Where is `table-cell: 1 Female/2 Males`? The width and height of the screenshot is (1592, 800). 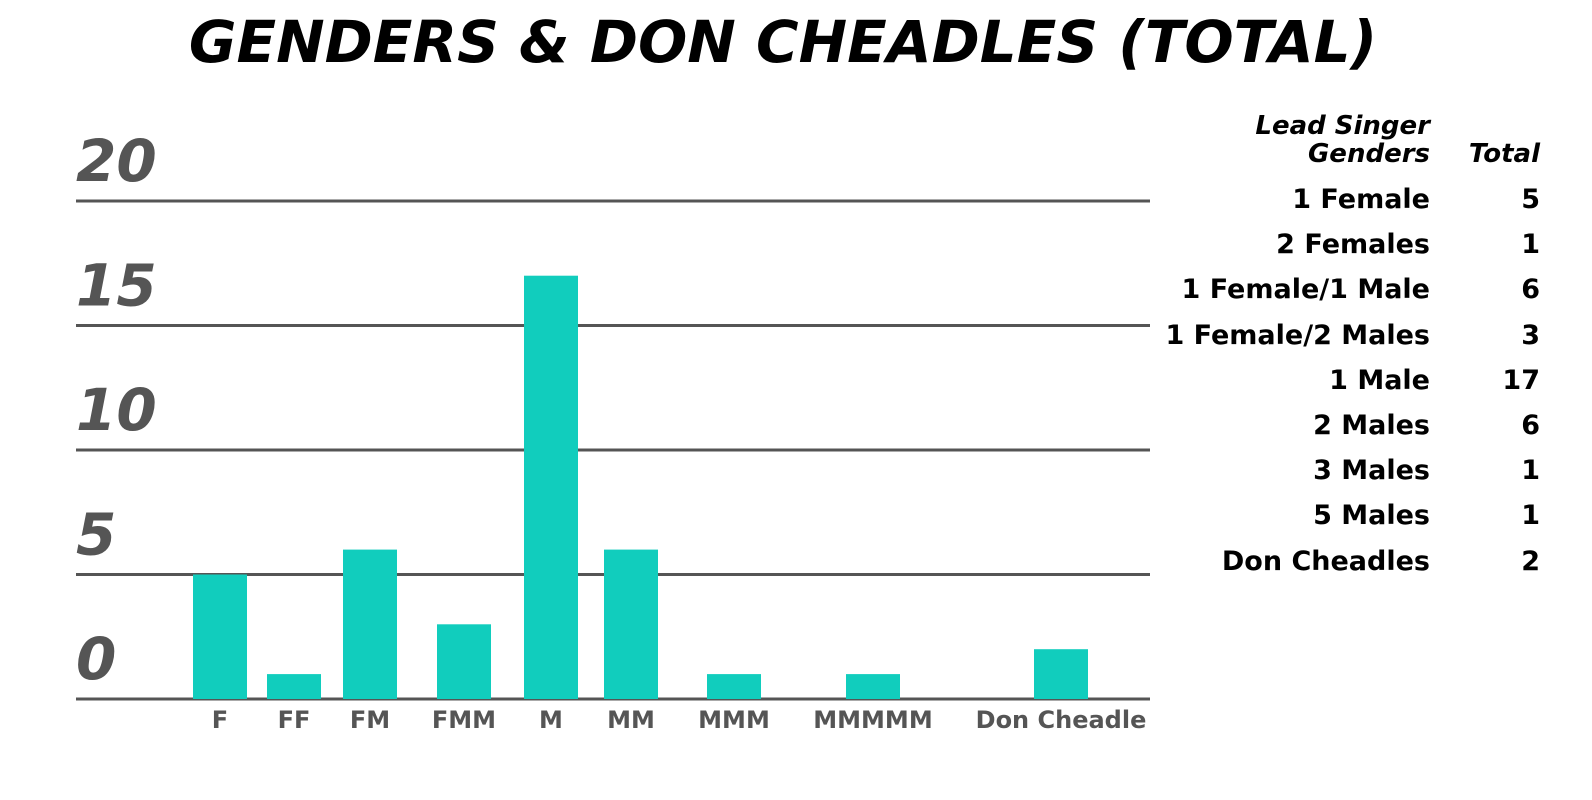
table-cell: 1 Female/2 Males is located at coordinates (1297, 335).